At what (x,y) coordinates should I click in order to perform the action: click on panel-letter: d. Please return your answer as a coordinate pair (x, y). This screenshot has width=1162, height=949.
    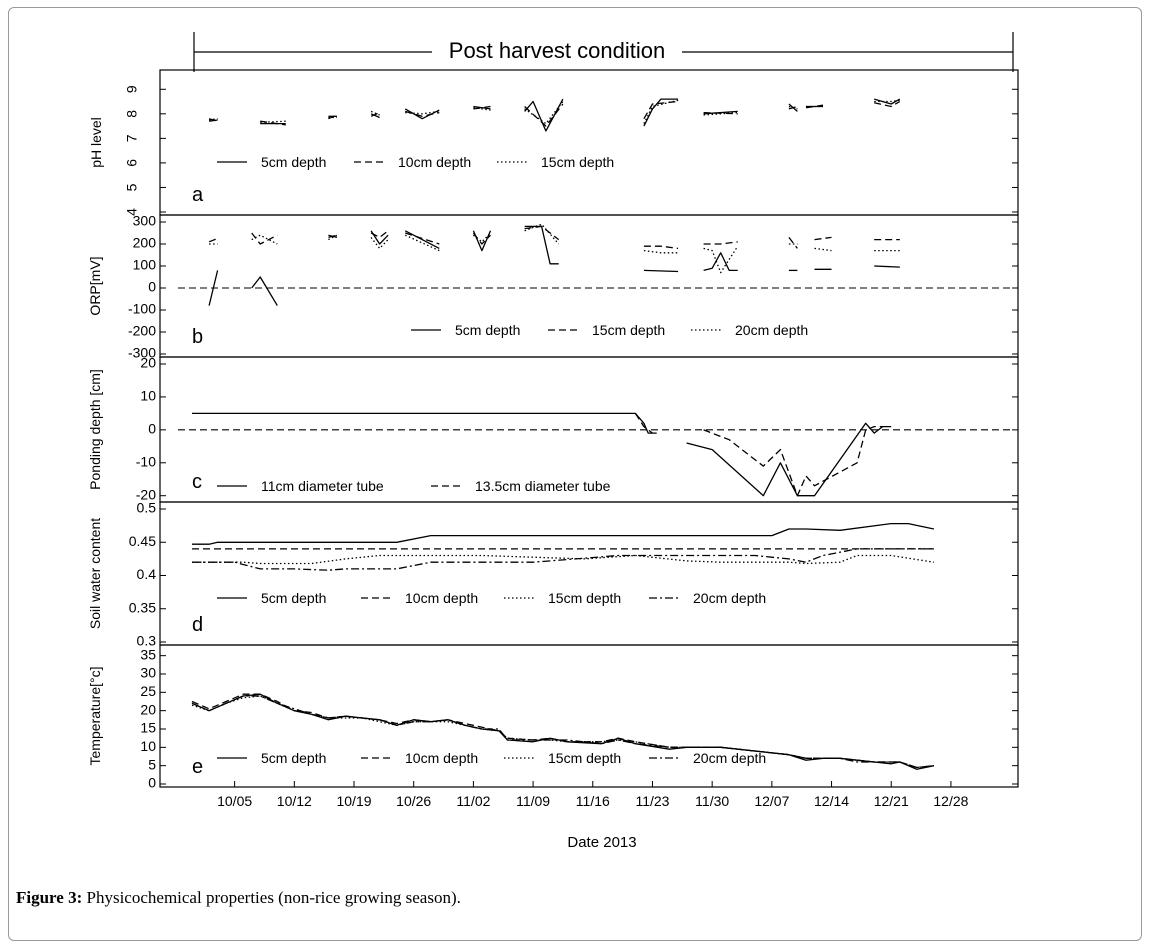
    Looking at the image, I should click on (197, 625).